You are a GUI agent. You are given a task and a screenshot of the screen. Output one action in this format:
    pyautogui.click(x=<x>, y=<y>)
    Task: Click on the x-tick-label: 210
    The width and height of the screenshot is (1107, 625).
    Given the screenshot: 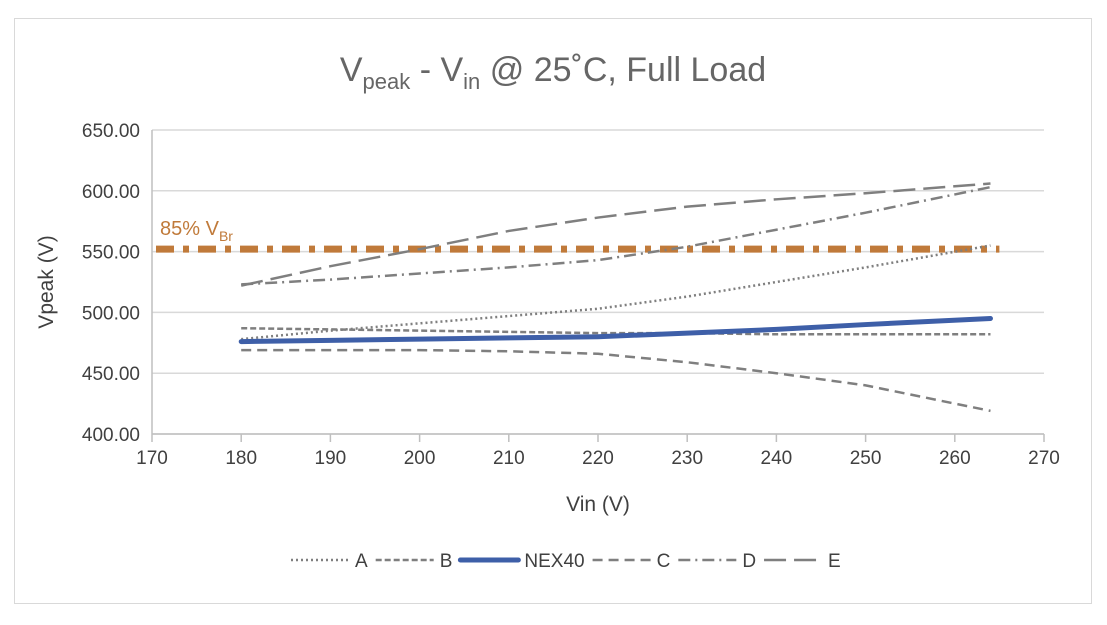 What is the action you would take?
    pyautogui.click(x=509, y=458)
    